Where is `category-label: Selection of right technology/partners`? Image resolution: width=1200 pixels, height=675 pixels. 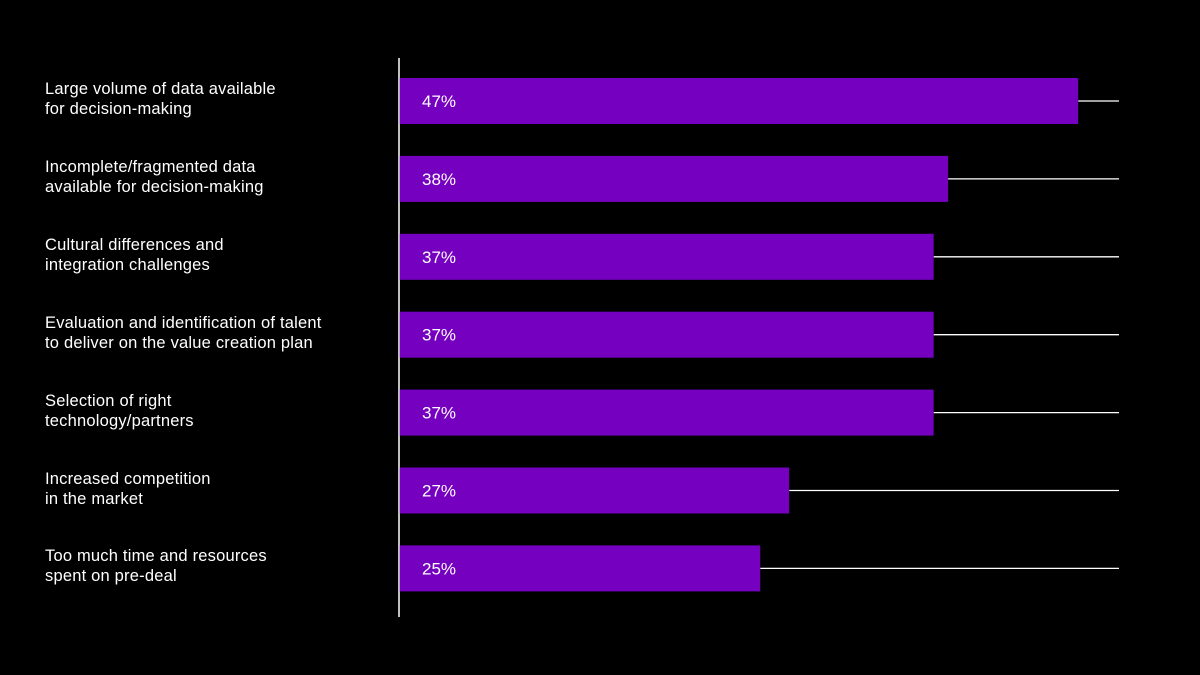 category-label: Selection of right technology/partners is located at coordinates (215, 411).